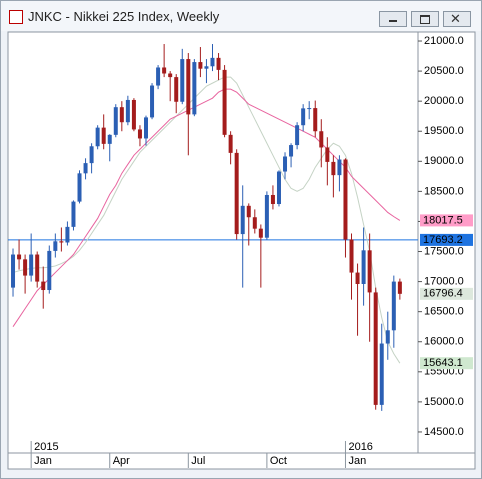 This screenshot has height=479, width=482. Describe the element at coordinates (278, 461) in the screenshot. I see `x-tick-label: Oct` at that location.